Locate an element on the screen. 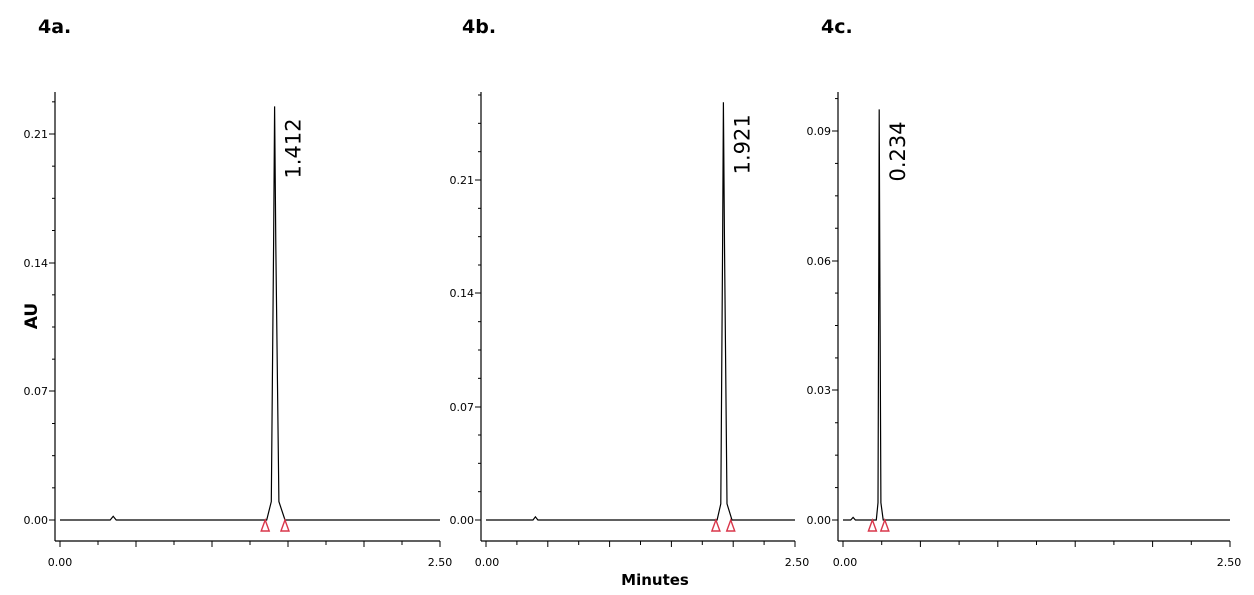  panel-label-4b: 4b. is located at coordinates (479, 27).